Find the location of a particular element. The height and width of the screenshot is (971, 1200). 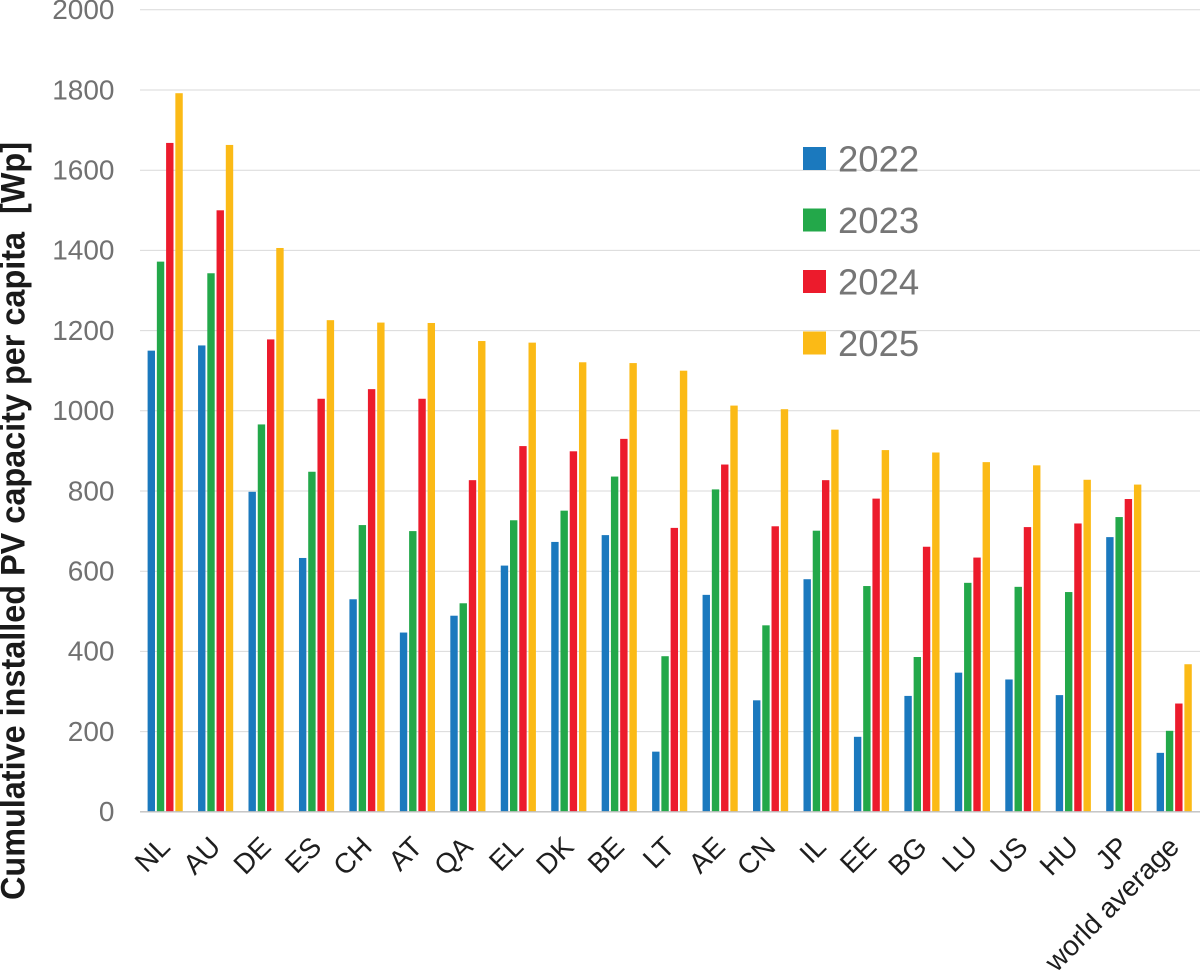

svg-text: 2022 is located at coordinates (878, 158).